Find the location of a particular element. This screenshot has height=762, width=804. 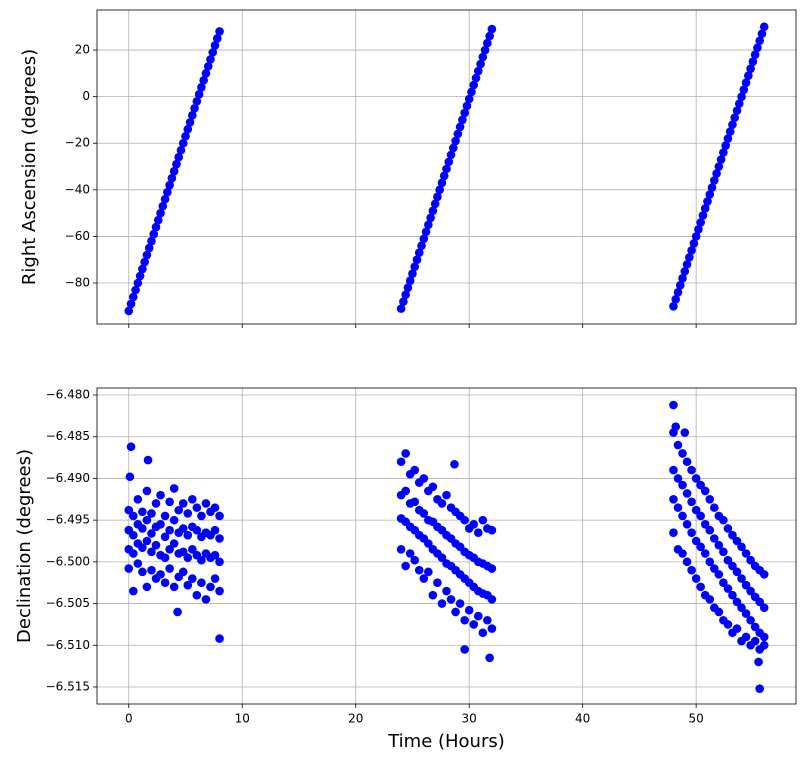

y-tick-label: −20 is located at coordinates (77, 143).